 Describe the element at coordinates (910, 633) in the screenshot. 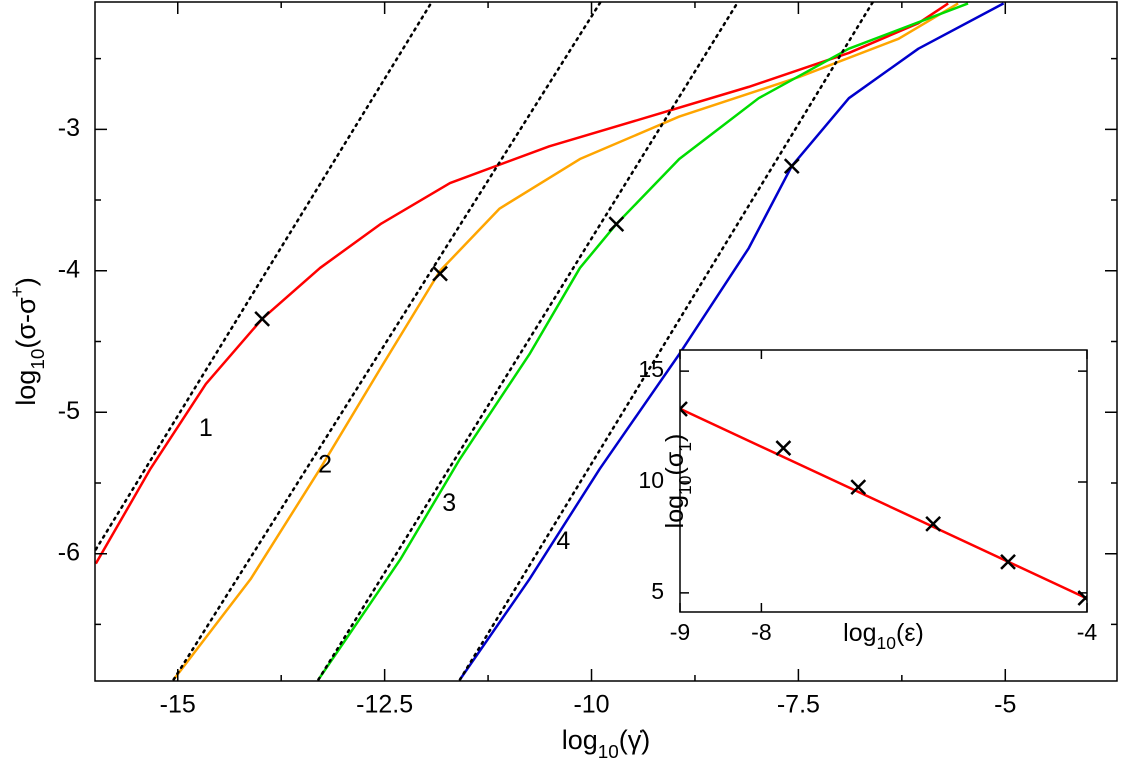

I see `label-part: (ε)` at that location.